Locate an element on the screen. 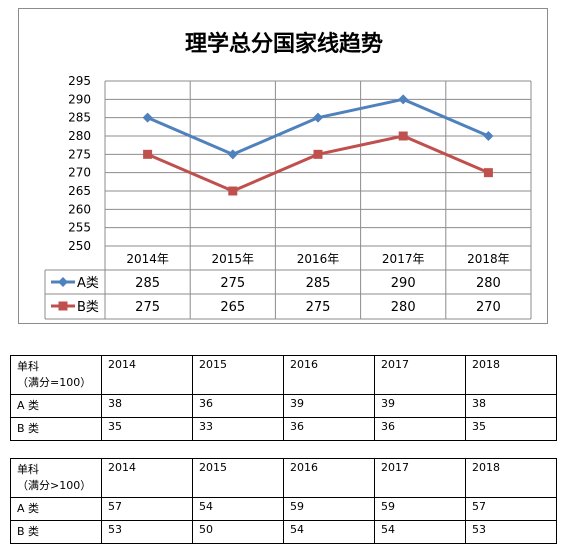 Image resolution: width=569 pixels, height=550 pixels. data-table-value: 265 is located at coordinates (232, 307).